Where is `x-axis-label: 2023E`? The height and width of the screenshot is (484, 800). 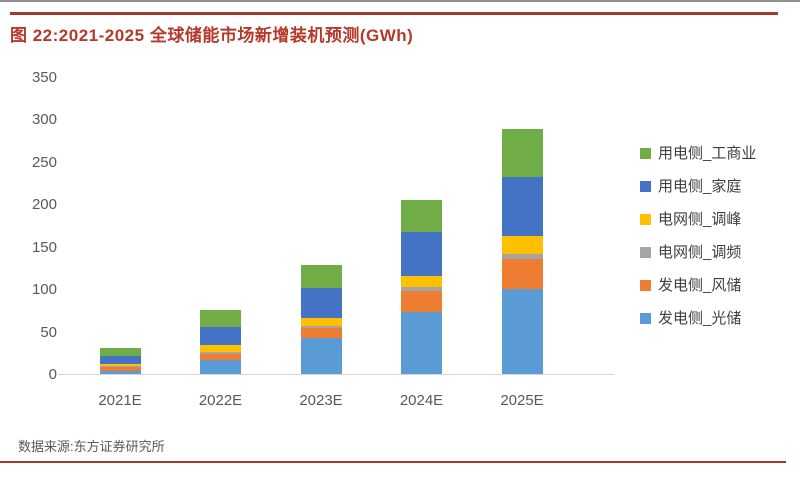 x-axis-label: 2023E is located at coordinates (321, 400).